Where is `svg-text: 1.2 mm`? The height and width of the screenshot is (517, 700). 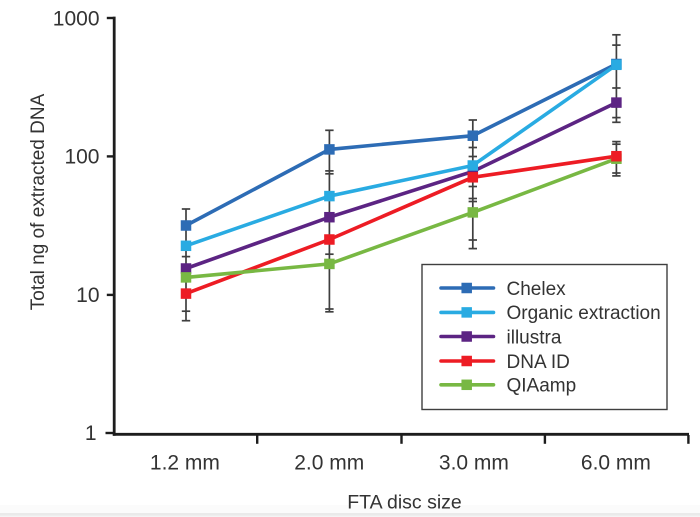 svg-text: 1.2 mm is located at coordinates (185, 462).